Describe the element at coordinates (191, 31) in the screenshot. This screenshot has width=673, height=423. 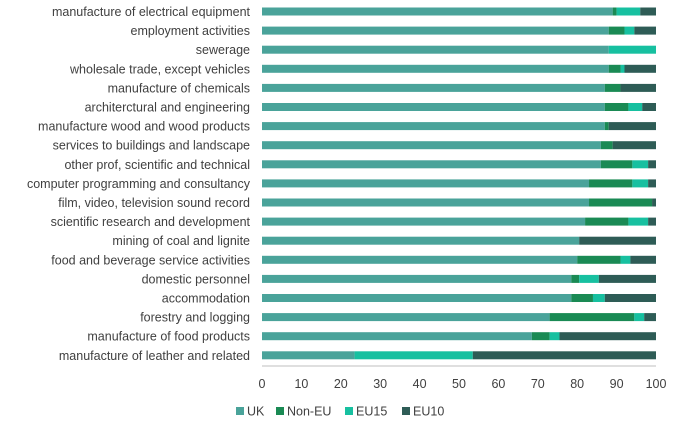
I see `category-label: employment activities` at that location.